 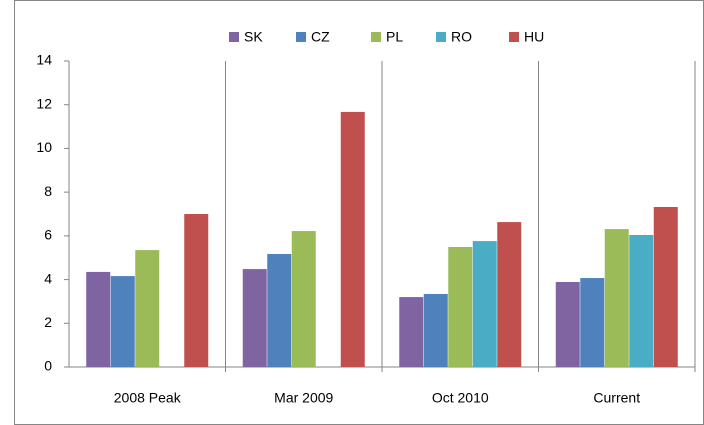 I want to click on y-tick-label: 6, so click(x=48, y=235).